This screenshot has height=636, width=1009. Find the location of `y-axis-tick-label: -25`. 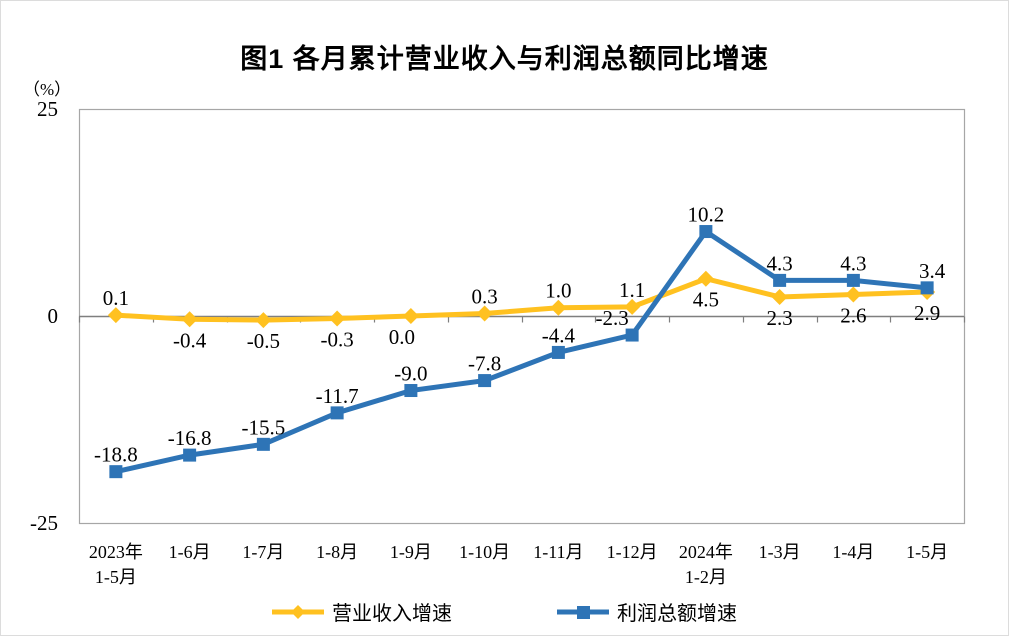

y-axis-tick-label: -25 is located at coordinates (44, 523).